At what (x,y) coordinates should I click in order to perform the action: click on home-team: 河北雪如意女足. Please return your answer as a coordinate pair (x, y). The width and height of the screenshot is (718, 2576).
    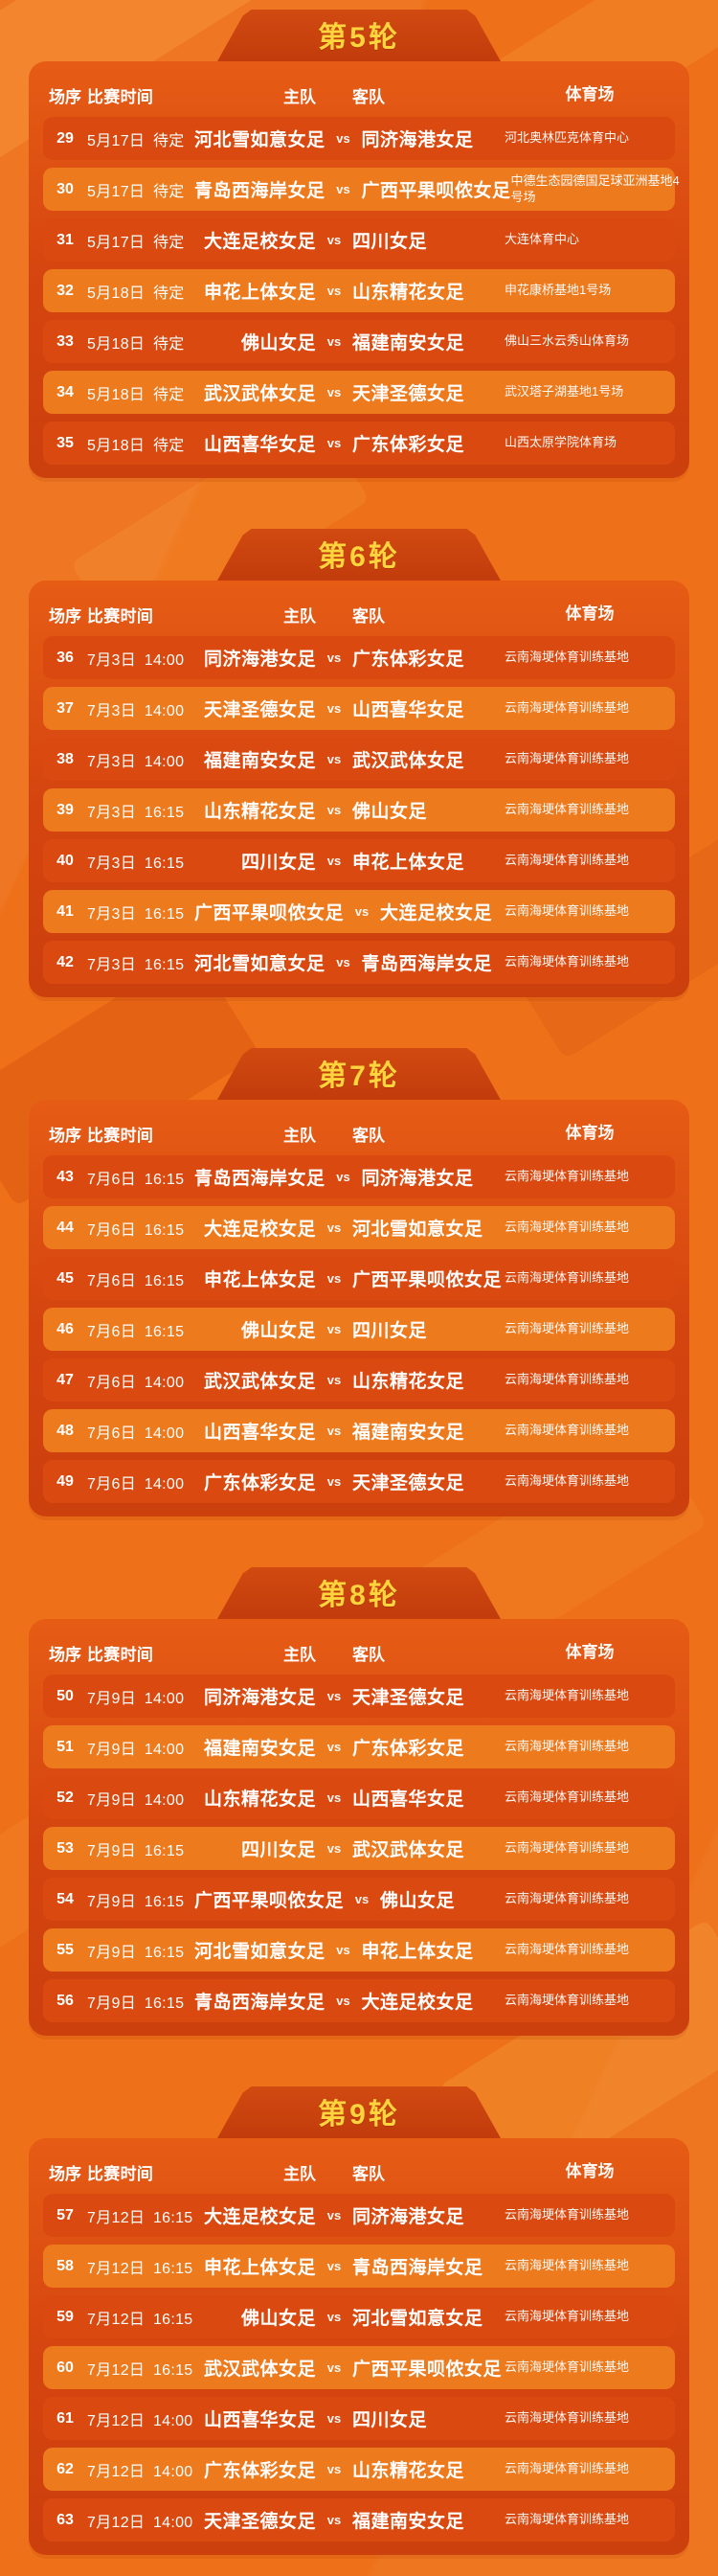
    Looking at the image, I should click on (259, 1952).